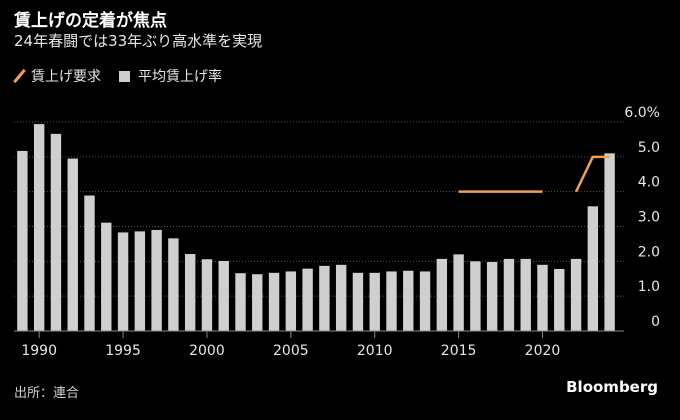 This screenshot has height=420, width=680. Describe the element at coordinates (649, 218) in the screenshot. I see `y-tick-label: 3.0` at that location.